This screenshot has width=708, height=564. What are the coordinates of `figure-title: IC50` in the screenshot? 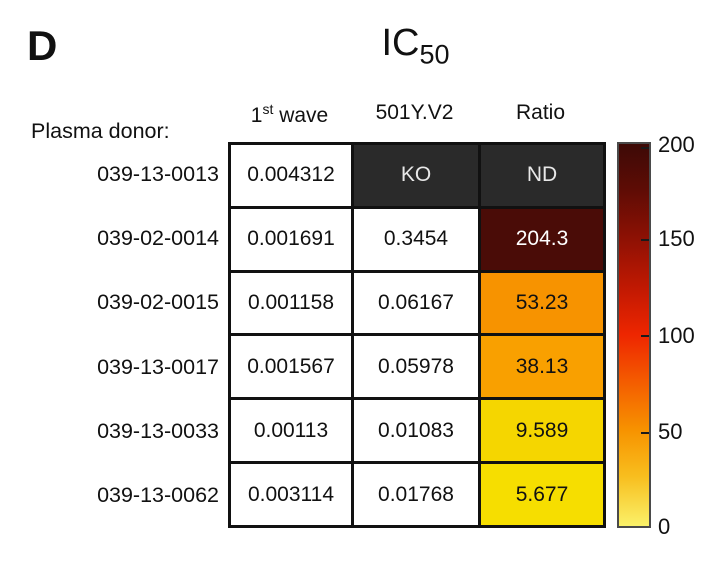 It's located at (415, 46).